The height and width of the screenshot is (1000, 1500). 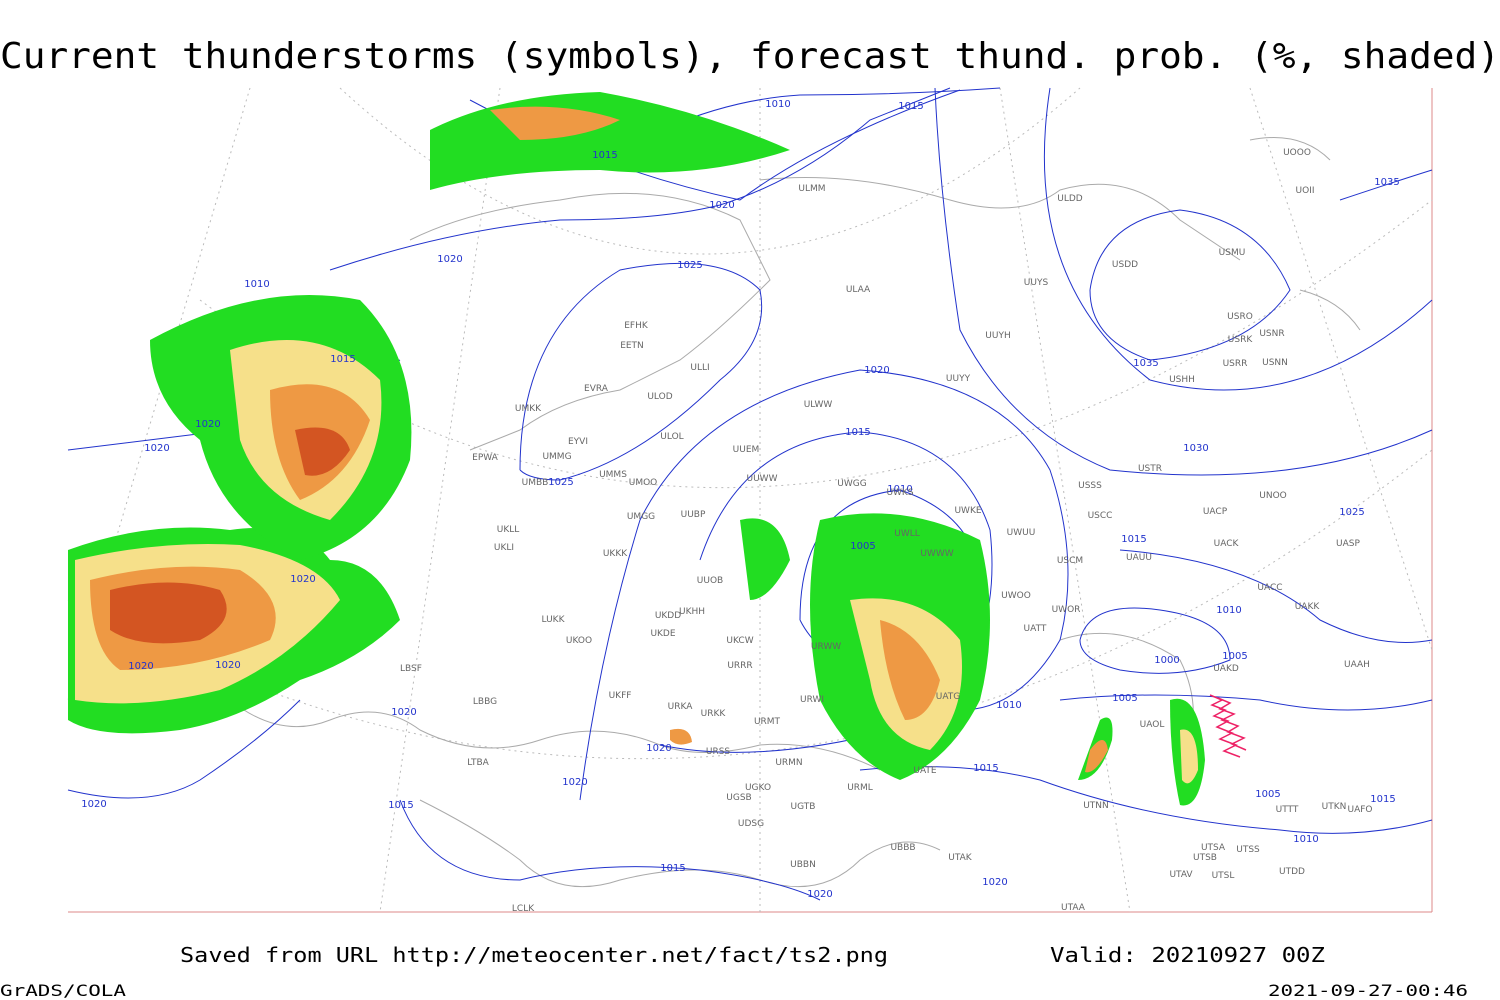 I want to click on station-label: UDSG, so click(x=751, y=824).